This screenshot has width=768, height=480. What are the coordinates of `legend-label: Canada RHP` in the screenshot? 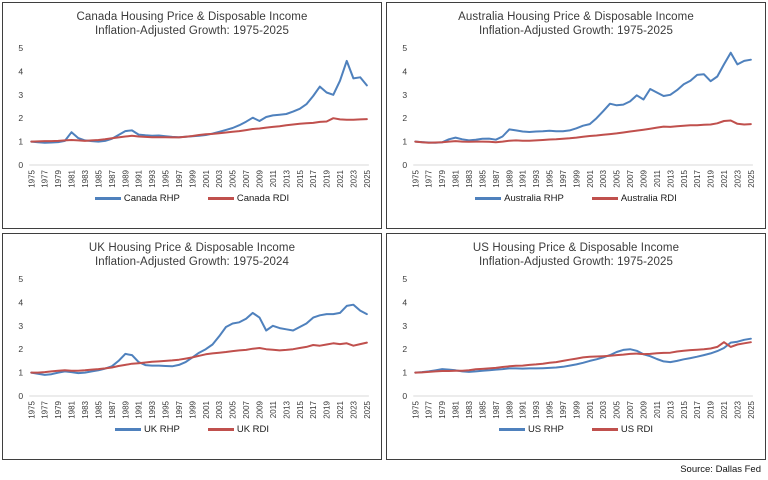 It's located at (151, 198).